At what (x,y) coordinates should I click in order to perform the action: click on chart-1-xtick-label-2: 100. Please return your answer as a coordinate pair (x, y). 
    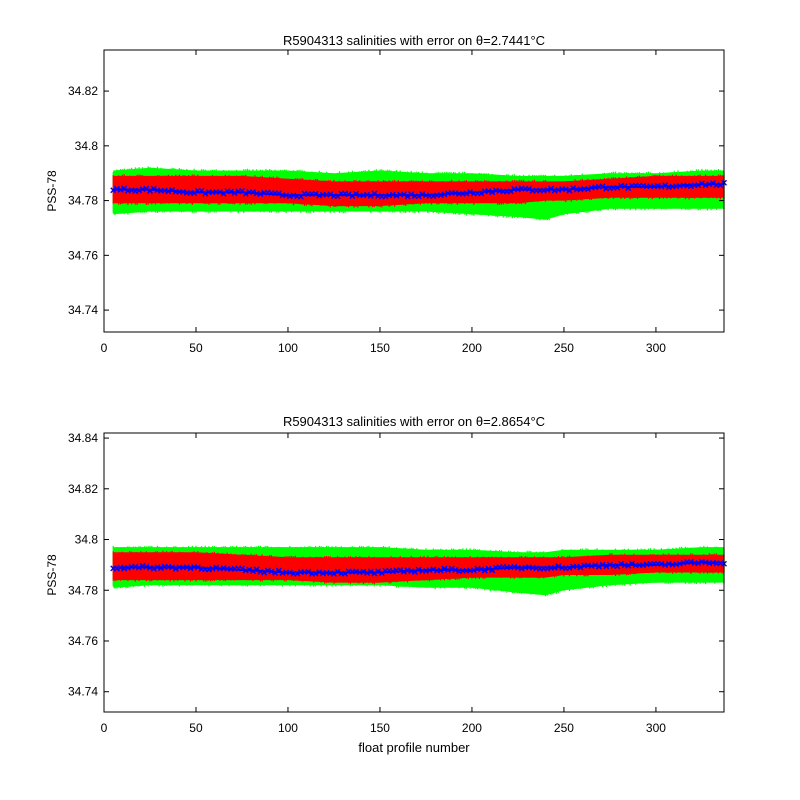
    Looking at the image, I should click on (288, 728).